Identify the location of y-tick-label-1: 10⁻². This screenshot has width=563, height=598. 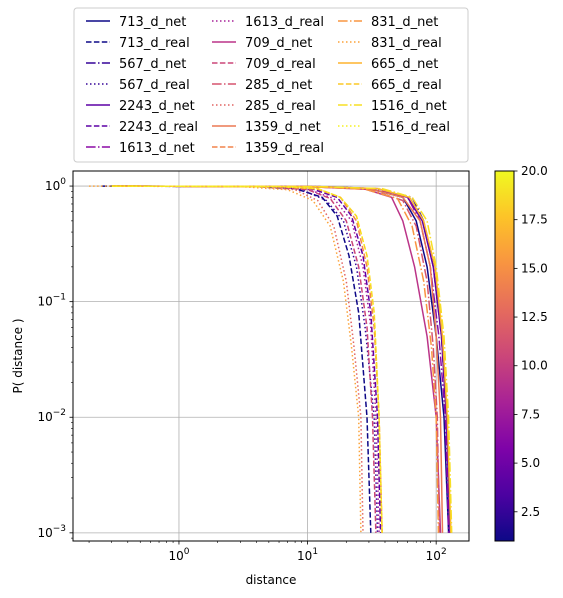
(51, 416).